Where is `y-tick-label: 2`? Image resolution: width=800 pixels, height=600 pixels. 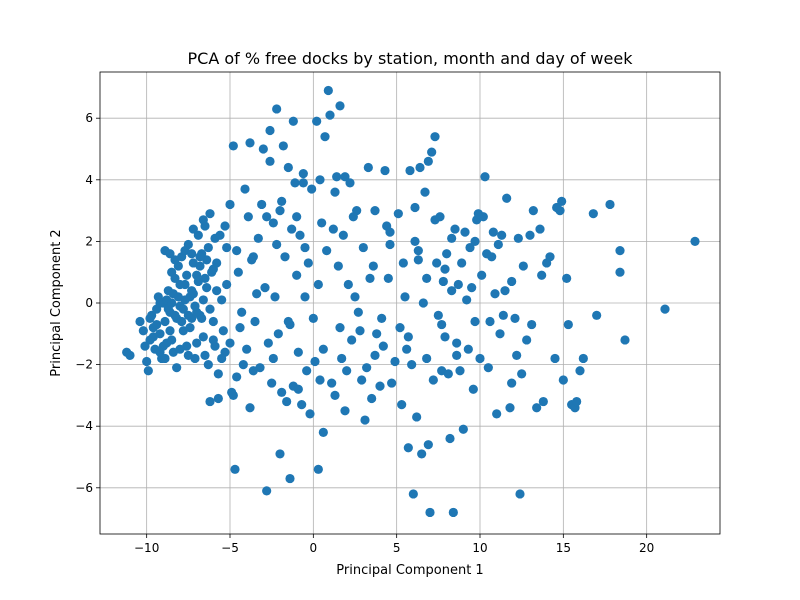 y-tick-label: 2 is located at coordinates (89, 241).